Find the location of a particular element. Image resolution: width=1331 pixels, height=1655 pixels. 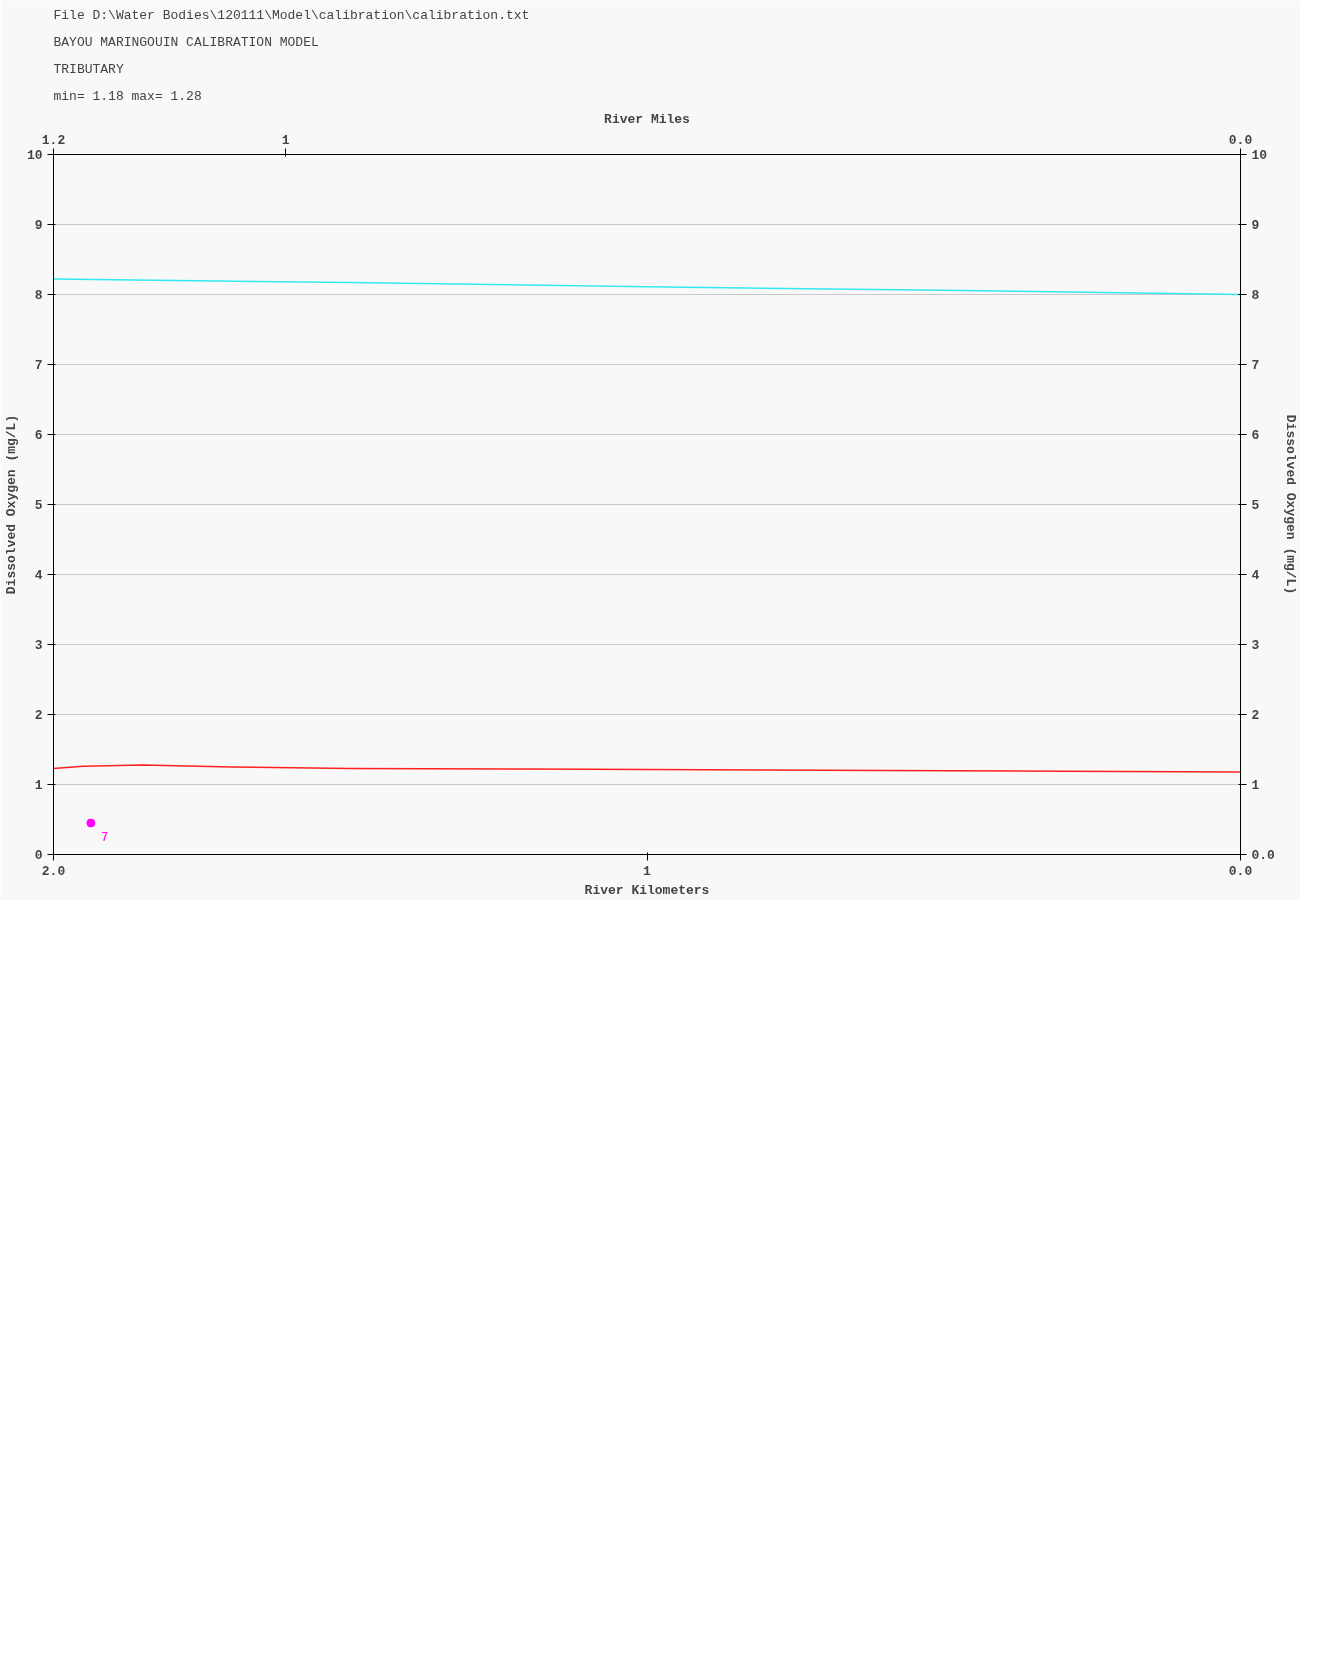

y2-tick-label: 7 is located at coordinates (1255, 365).